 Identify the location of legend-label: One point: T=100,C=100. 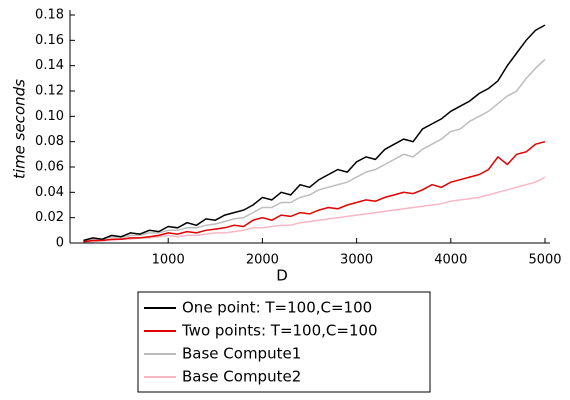
(277, 308).